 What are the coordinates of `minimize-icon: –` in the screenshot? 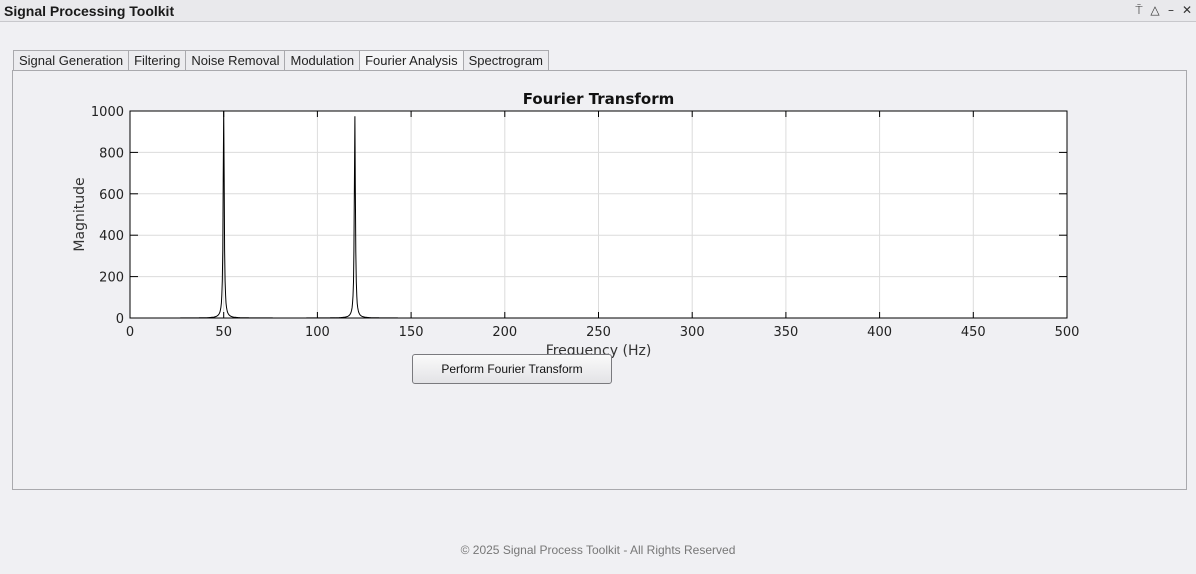 It's located at (1171, 10).